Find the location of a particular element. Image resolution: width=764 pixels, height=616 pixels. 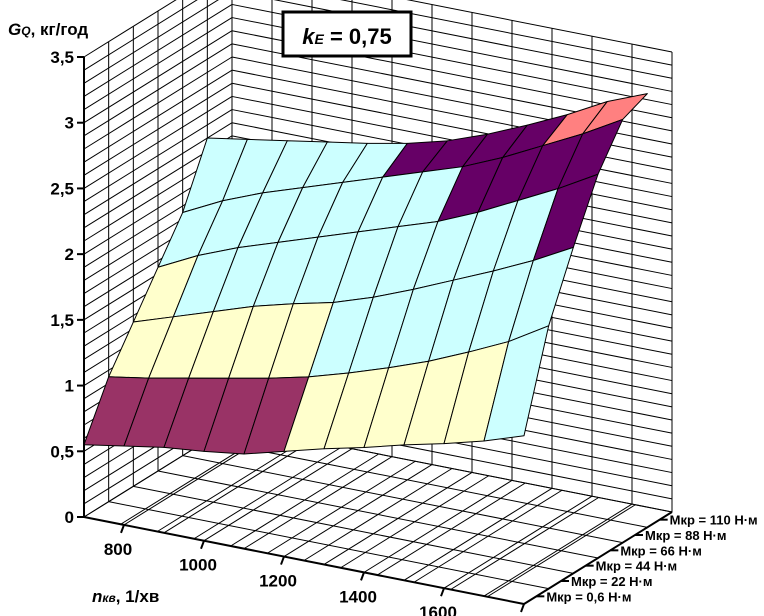

title-text: kE = 0,75 is located at coordinates (346, 36).